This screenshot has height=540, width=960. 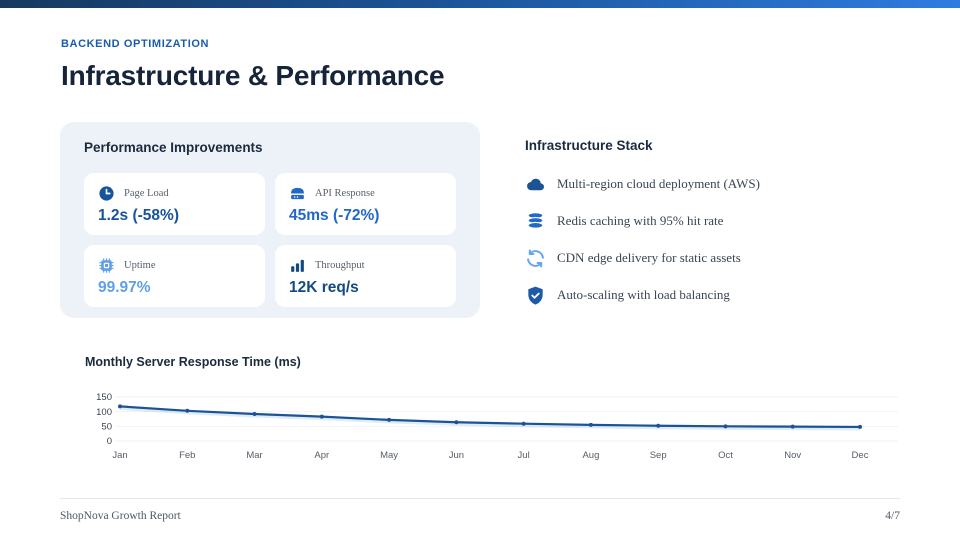 I want to click on x-axis-tick: Mar, so click(x=254, y=455).